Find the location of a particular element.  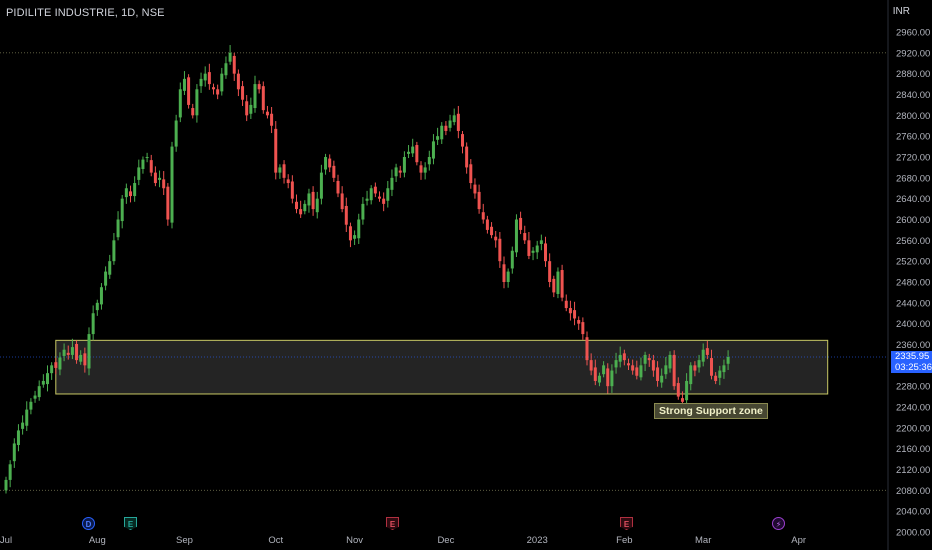

support-zone-label: Strong Support zone is located at coordinates (711, 411).